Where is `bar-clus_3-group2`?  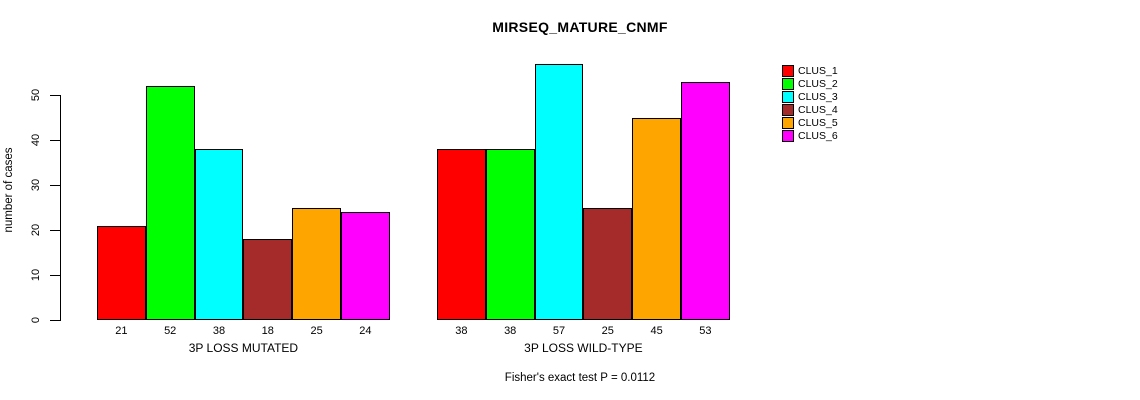
bar-clus_3-group2 is located at coordinates (559, 191).